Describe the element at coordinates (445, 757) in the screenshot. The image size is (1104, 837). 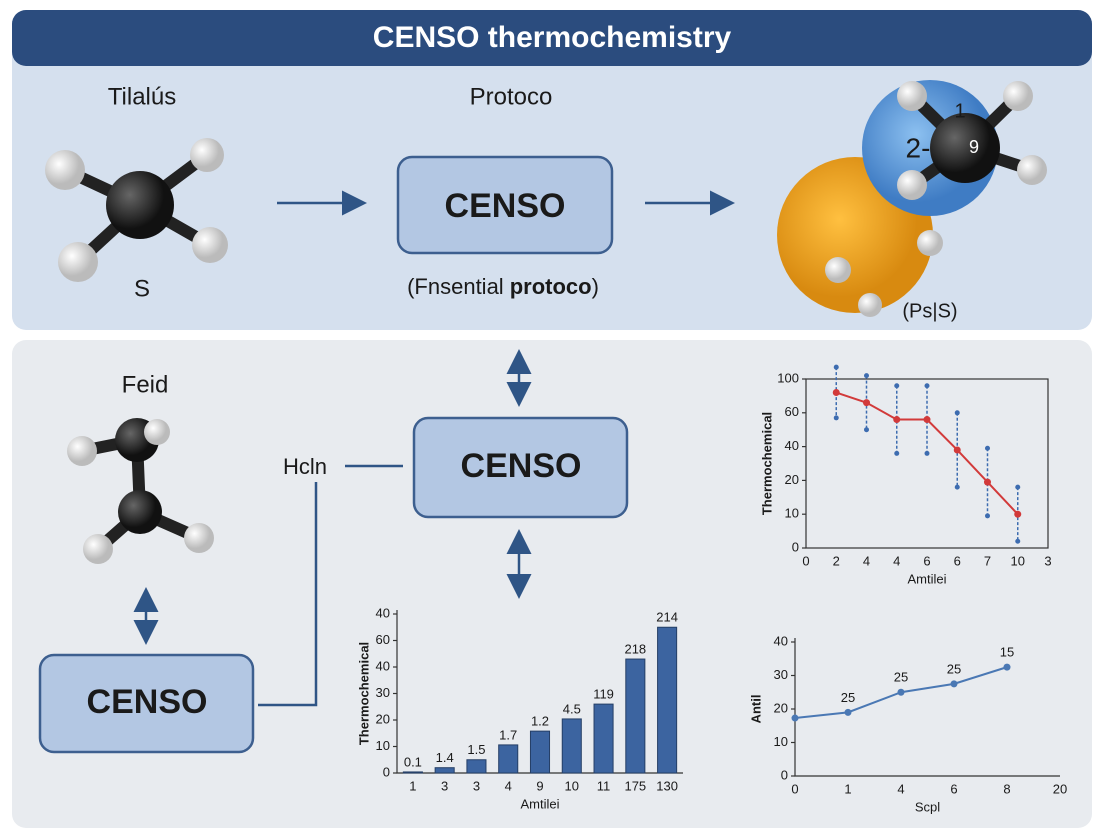
I see `bar-annotation: 1.4` at that location.